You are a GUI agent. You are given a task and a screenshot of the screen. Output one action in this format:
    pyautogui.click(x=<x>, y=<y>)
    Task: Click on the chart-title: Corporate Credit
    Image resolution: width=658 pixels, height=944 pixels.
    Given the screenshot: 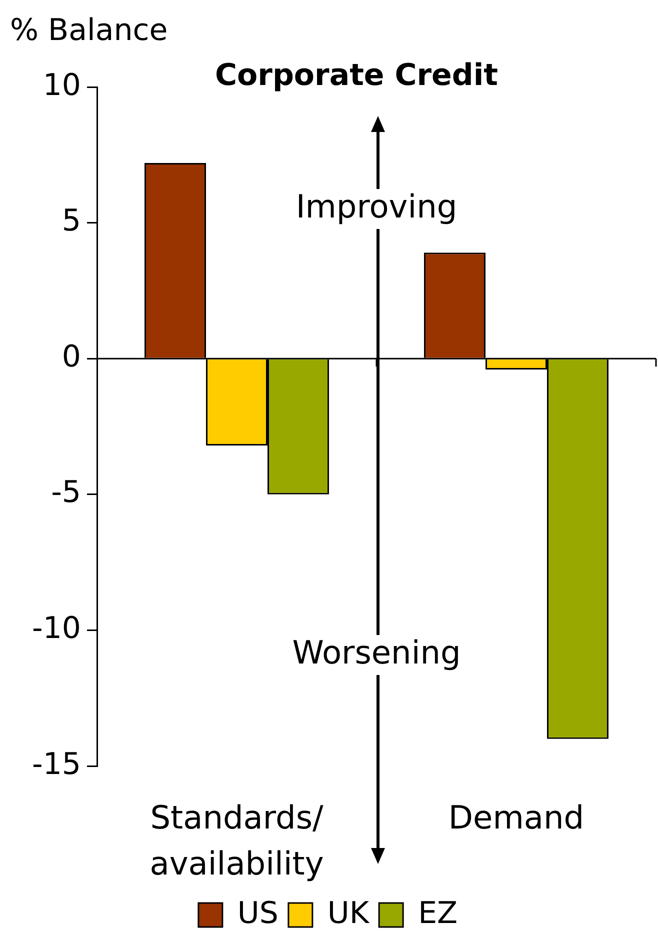 What is the action you would take?
    pyautogui.click(x=356, y=75)
    